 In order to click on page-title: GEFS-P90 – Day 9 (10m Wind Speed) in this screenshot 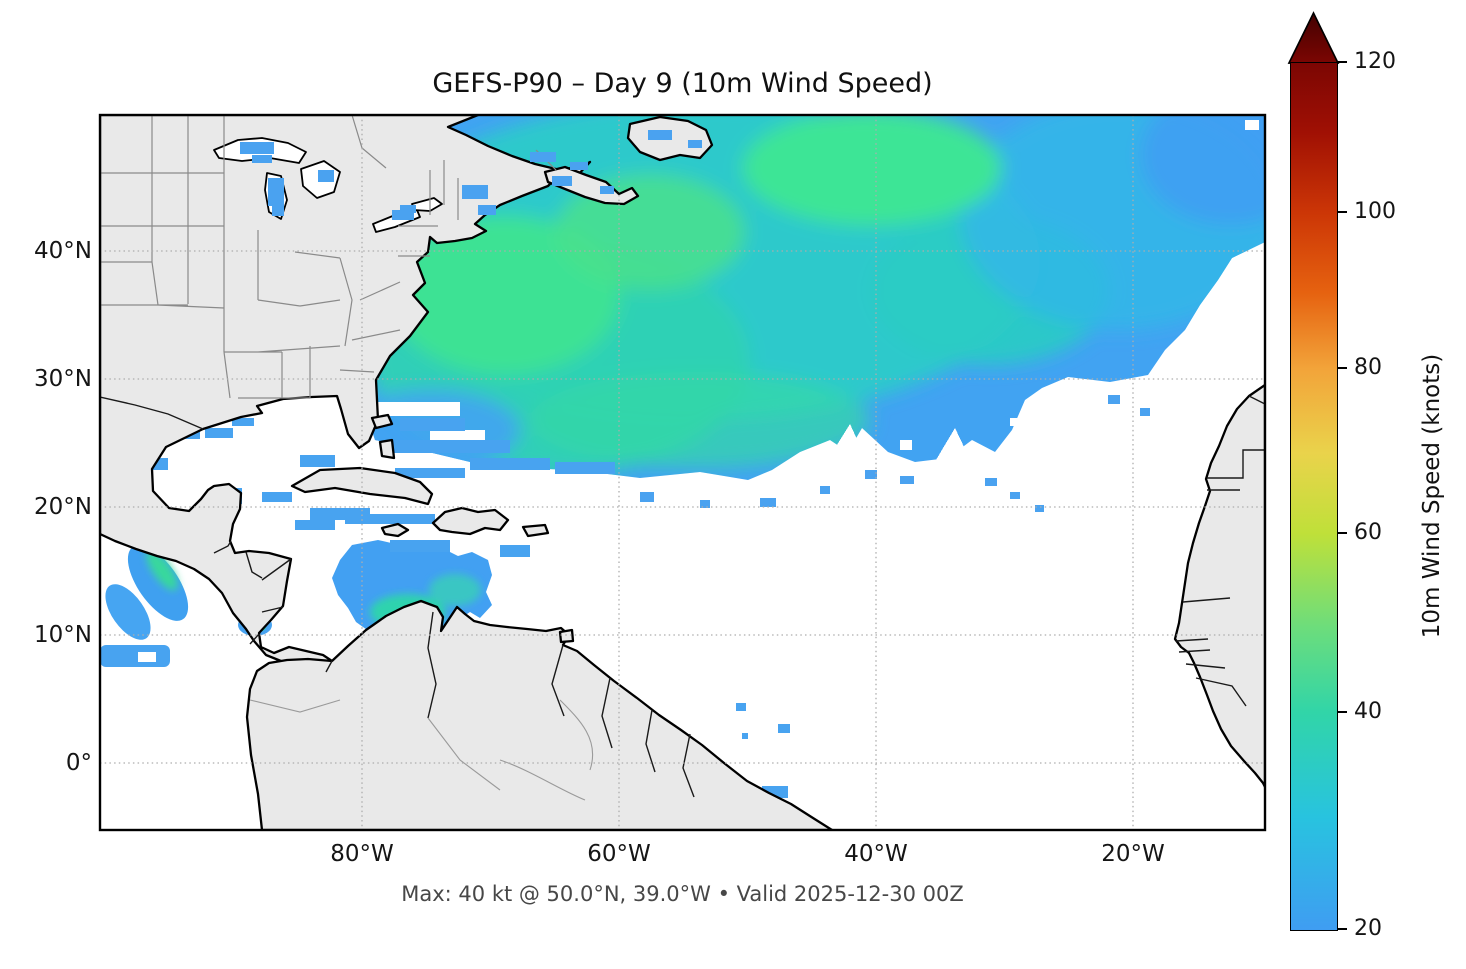, I will do `click(682, 83)`.